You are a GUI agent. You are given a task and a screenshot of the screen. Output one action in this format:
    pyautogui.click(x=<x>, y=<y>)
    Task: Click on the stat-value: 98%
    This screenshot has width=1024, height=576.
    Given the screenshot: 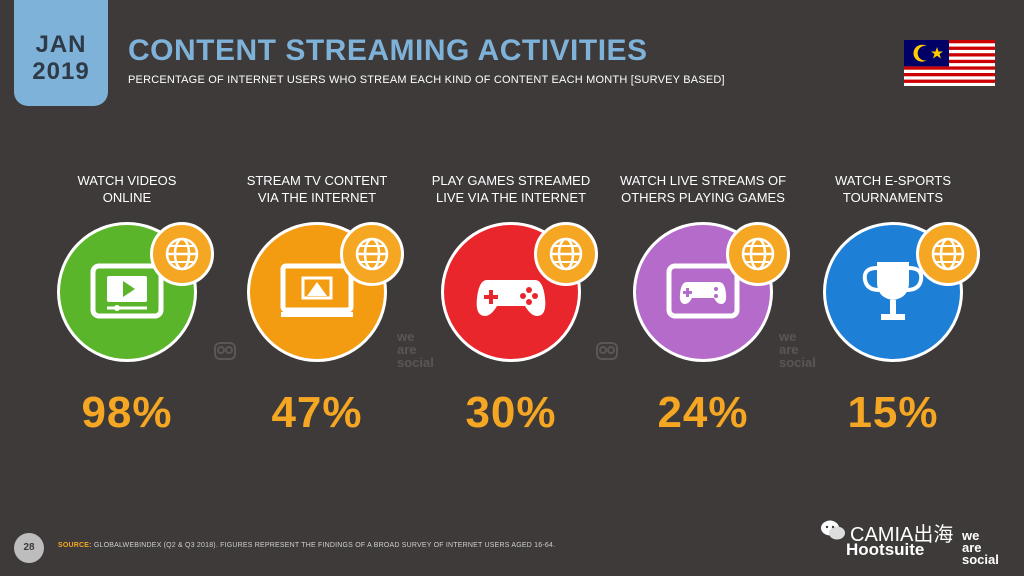 What is the action you would take?
    pyautogui.click(x=127, y=412)
    